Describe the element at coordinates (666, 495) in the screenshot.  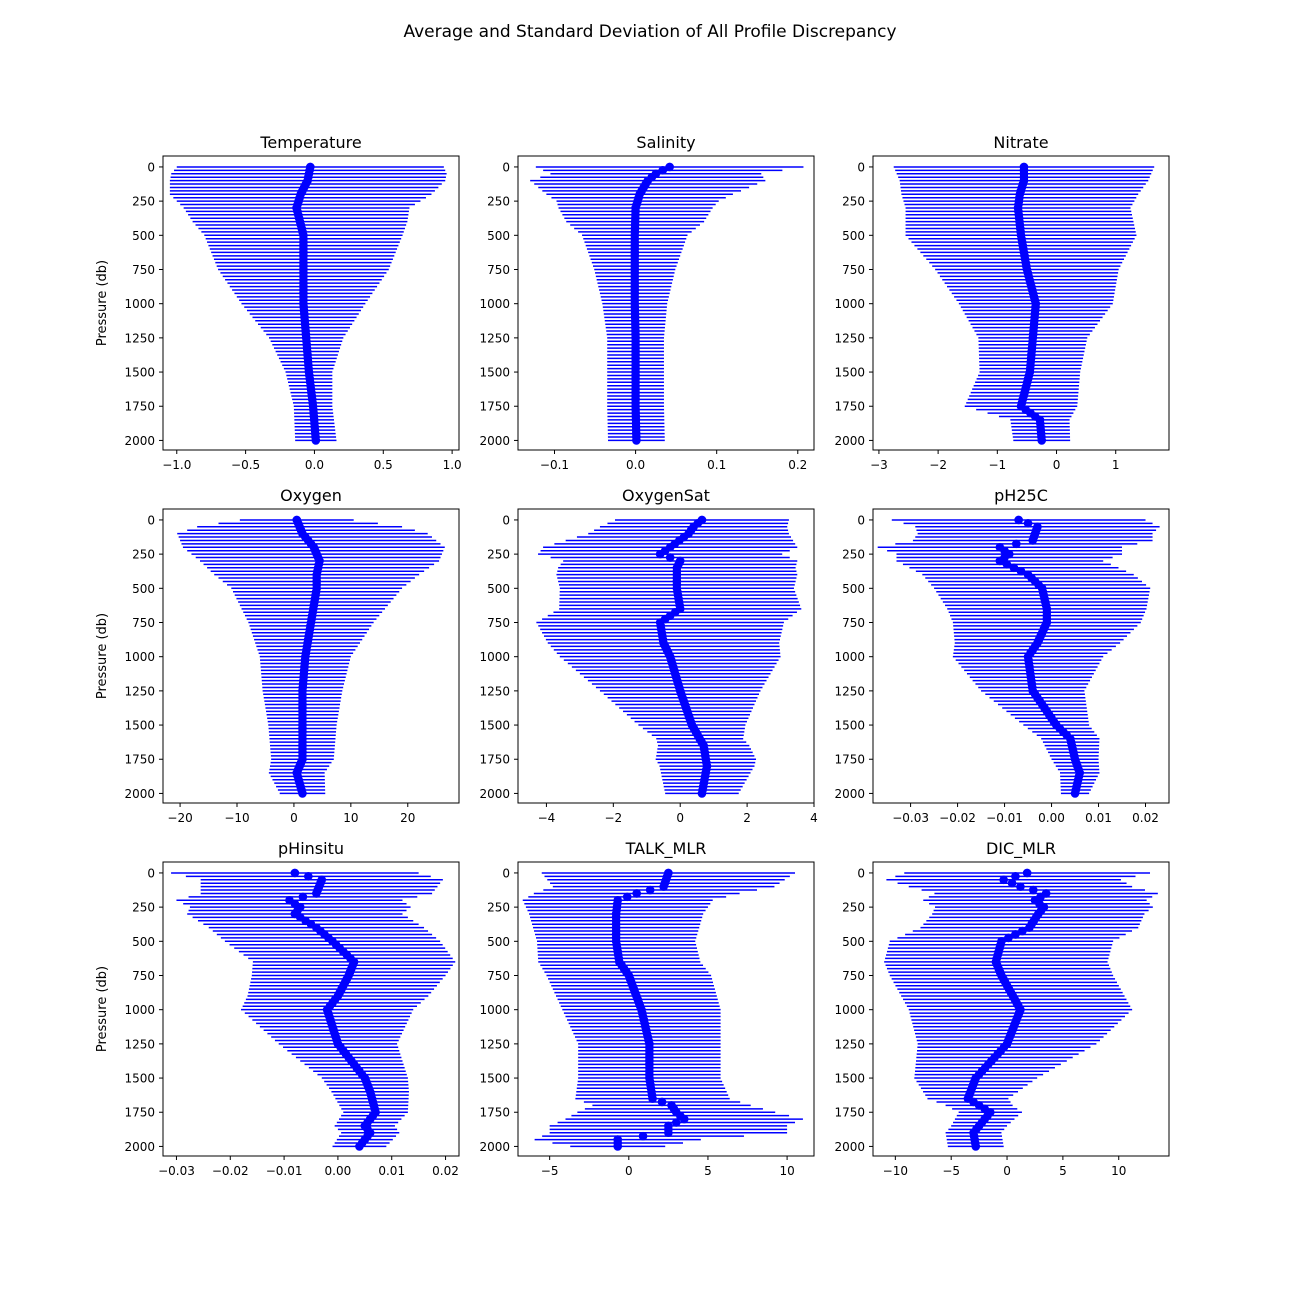
I see `subplot-title: OxygenSat` at that location.